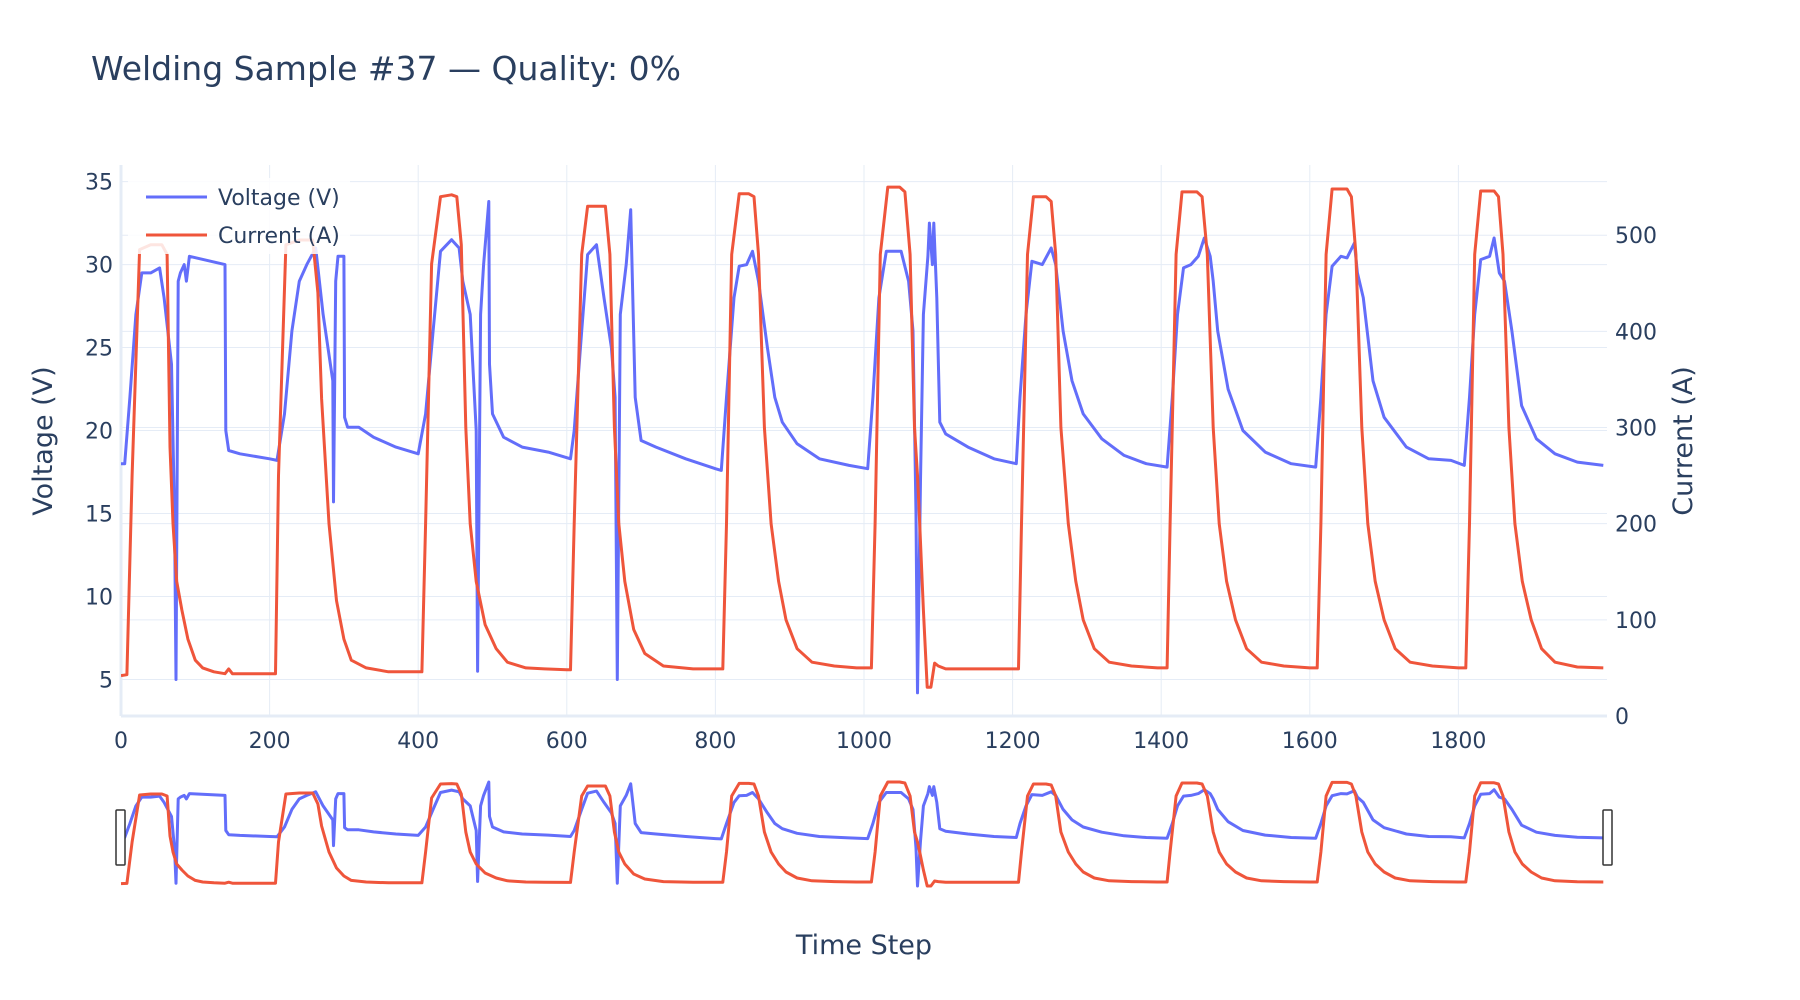 The height and width of the screenshot is (1000, 1800). I want to click on y2-tick-label: 400, so click(1636, 332).